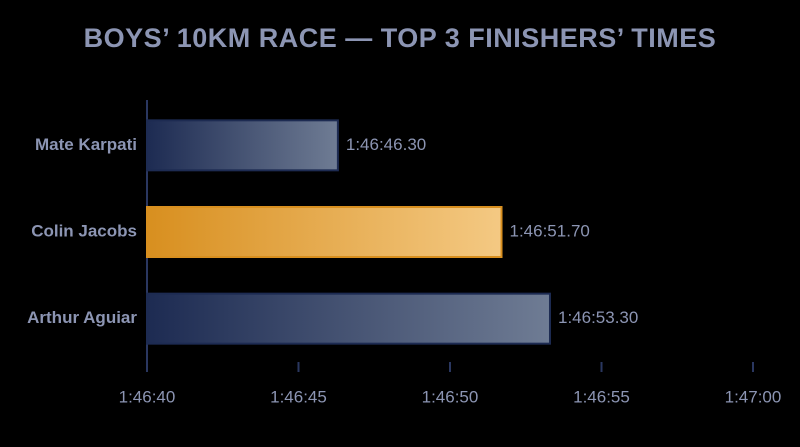 The image size is (800, 447). What do you see at coordinates (598, 317) in the screenshot?
I see `value-label: 1:46:53.30` at bounding box center [598, 317].